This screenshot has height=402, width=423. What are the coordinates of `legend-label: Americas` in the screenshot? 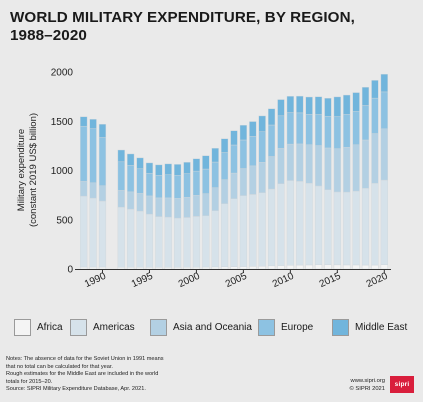 It's located at (114, 327).